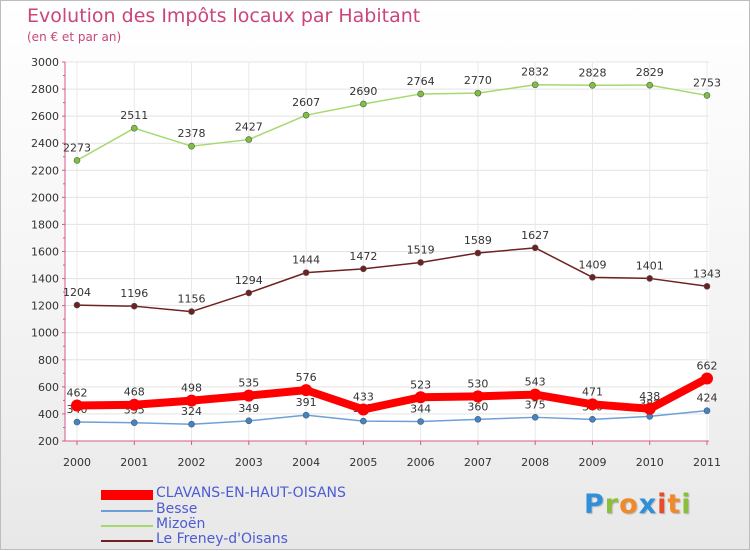  What do you see at coordinates (535, 382) in the screenshot?
I see `data-label-clavans-en-haut-oisans: 543` at bounding box center [535, 382].